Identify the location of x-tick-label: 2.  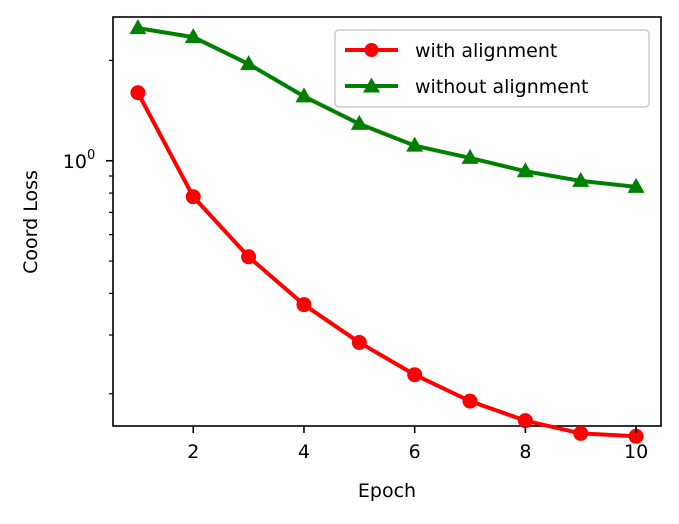
(193, 452).